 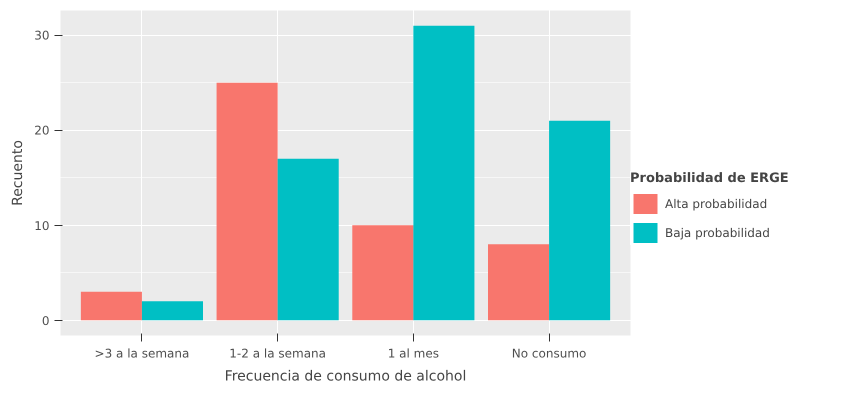 What do you see at coordinates (46, 321) in the screenshot?
I see `y-tick-label: 0` at bounding box center [46, 321].